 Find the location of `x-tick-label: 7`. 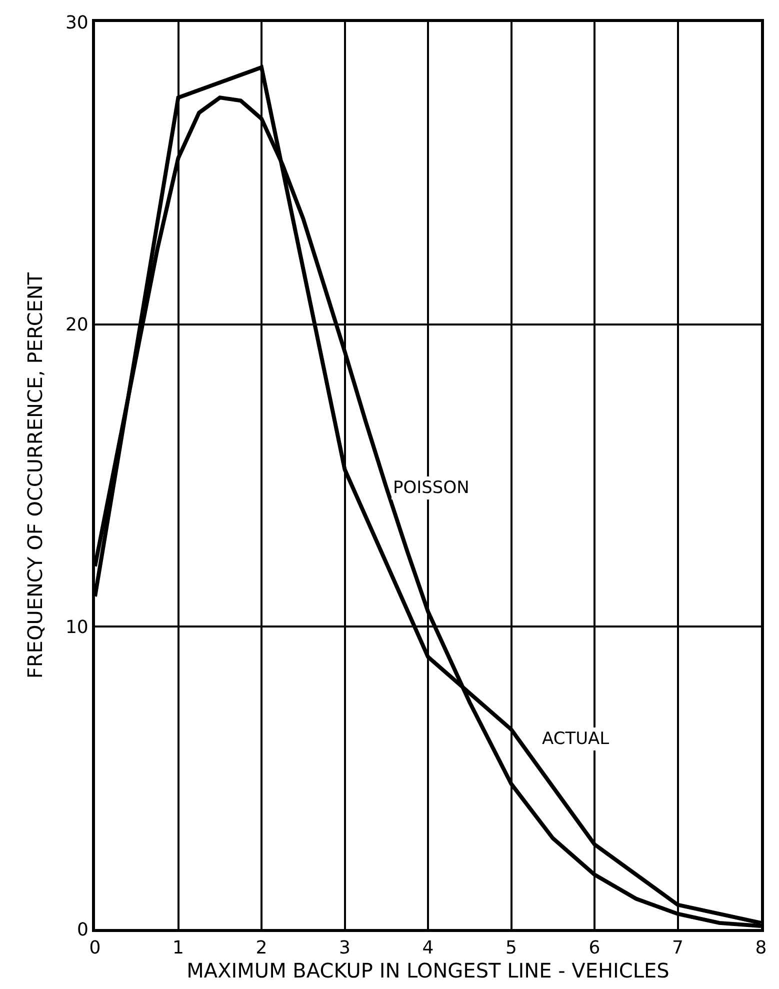

x-tick-label: 7 is located at coordinates (678, 948).